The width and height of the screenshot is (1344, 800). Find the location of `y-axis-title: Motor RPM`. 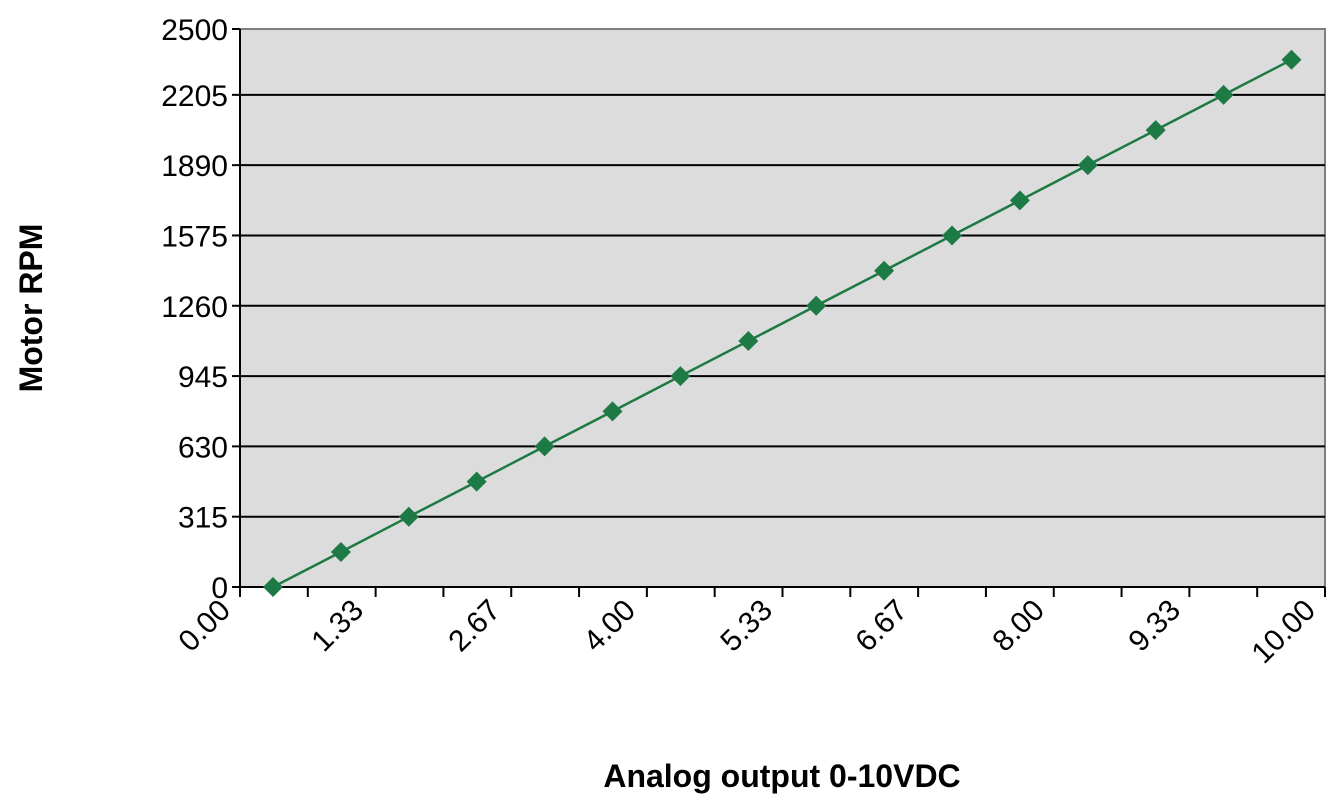

y-axis-title: Motor RPM is located at coordinates (31, 308).